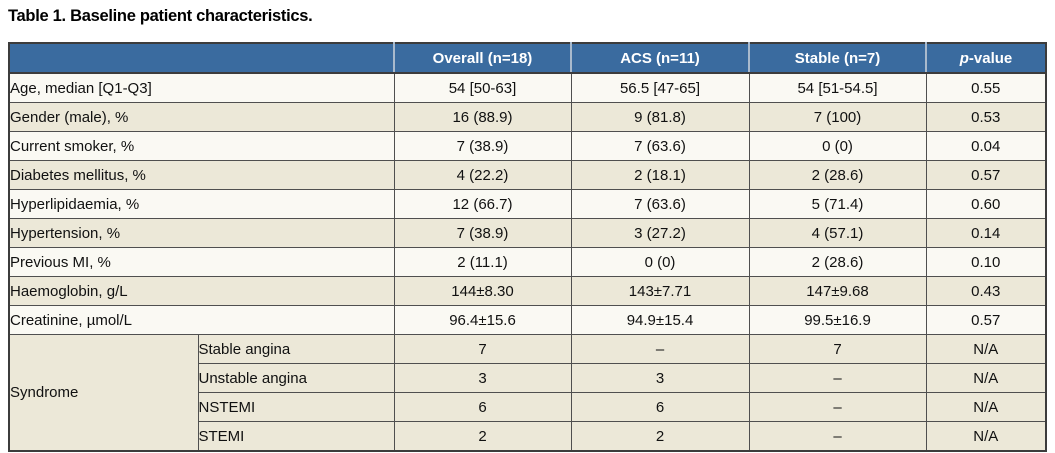 The image size is (1055, 453). Describe the element at coordinates (660, 291) in the screenshot. I see `cell-acs: 143±7.71` at that location.